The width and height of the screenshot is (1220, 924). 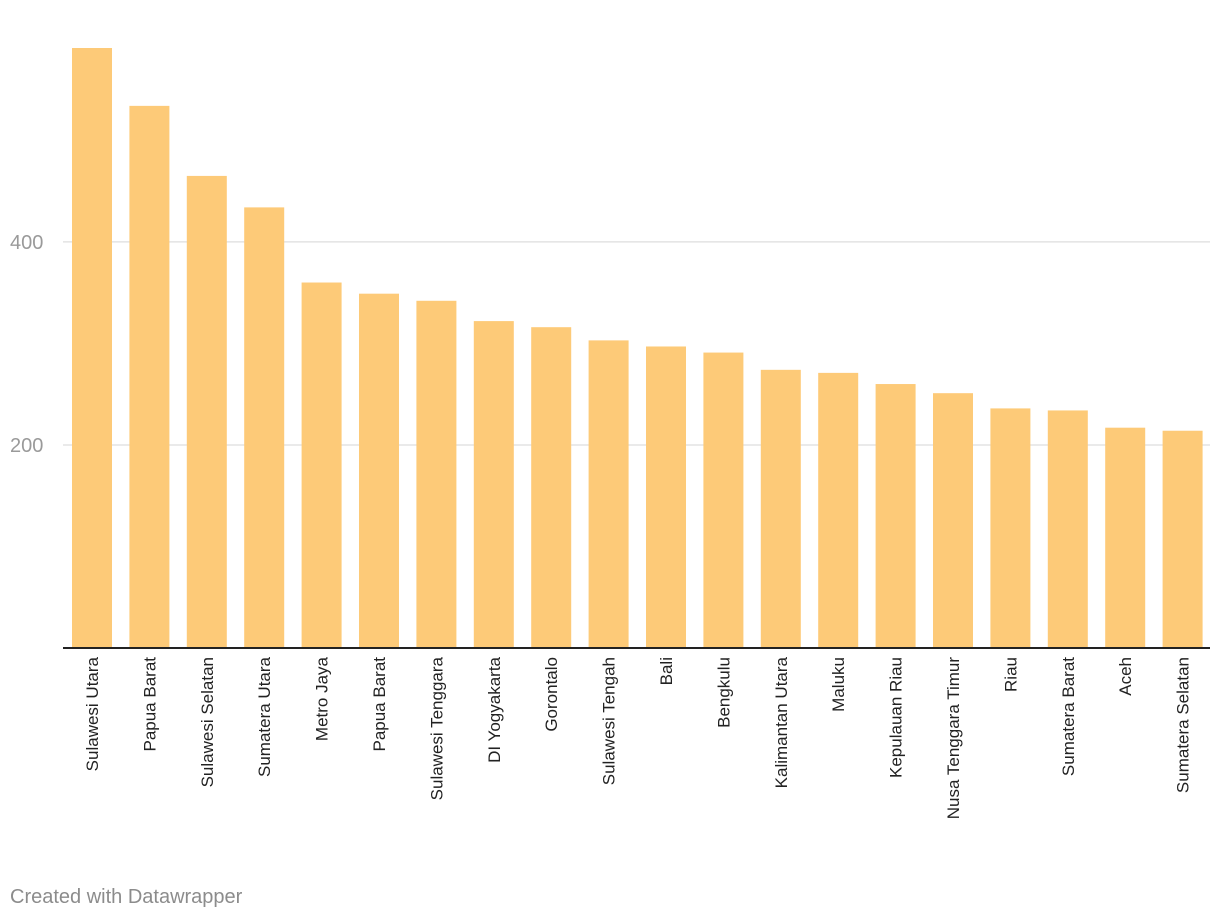 I want to click on x-tick-label: Nusa Tenggara Timur, so click(x=953, y=738).